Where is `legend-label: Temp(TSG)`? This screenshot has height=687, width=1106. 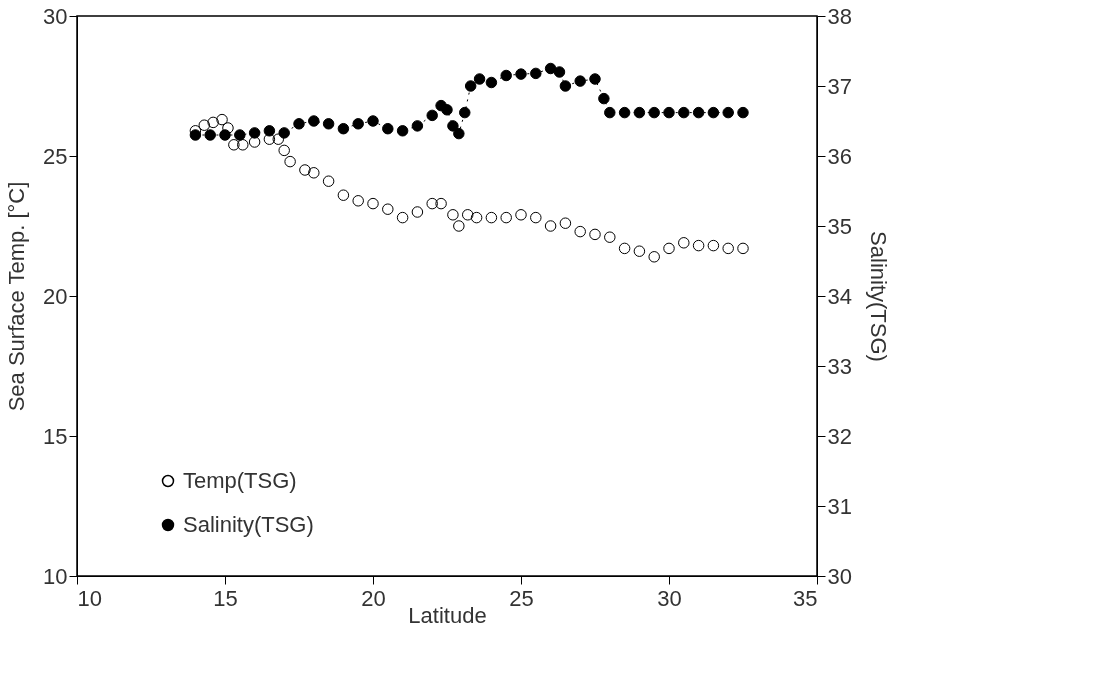
legend-label: Temp(TSG) is located at coordinates (240, 480).